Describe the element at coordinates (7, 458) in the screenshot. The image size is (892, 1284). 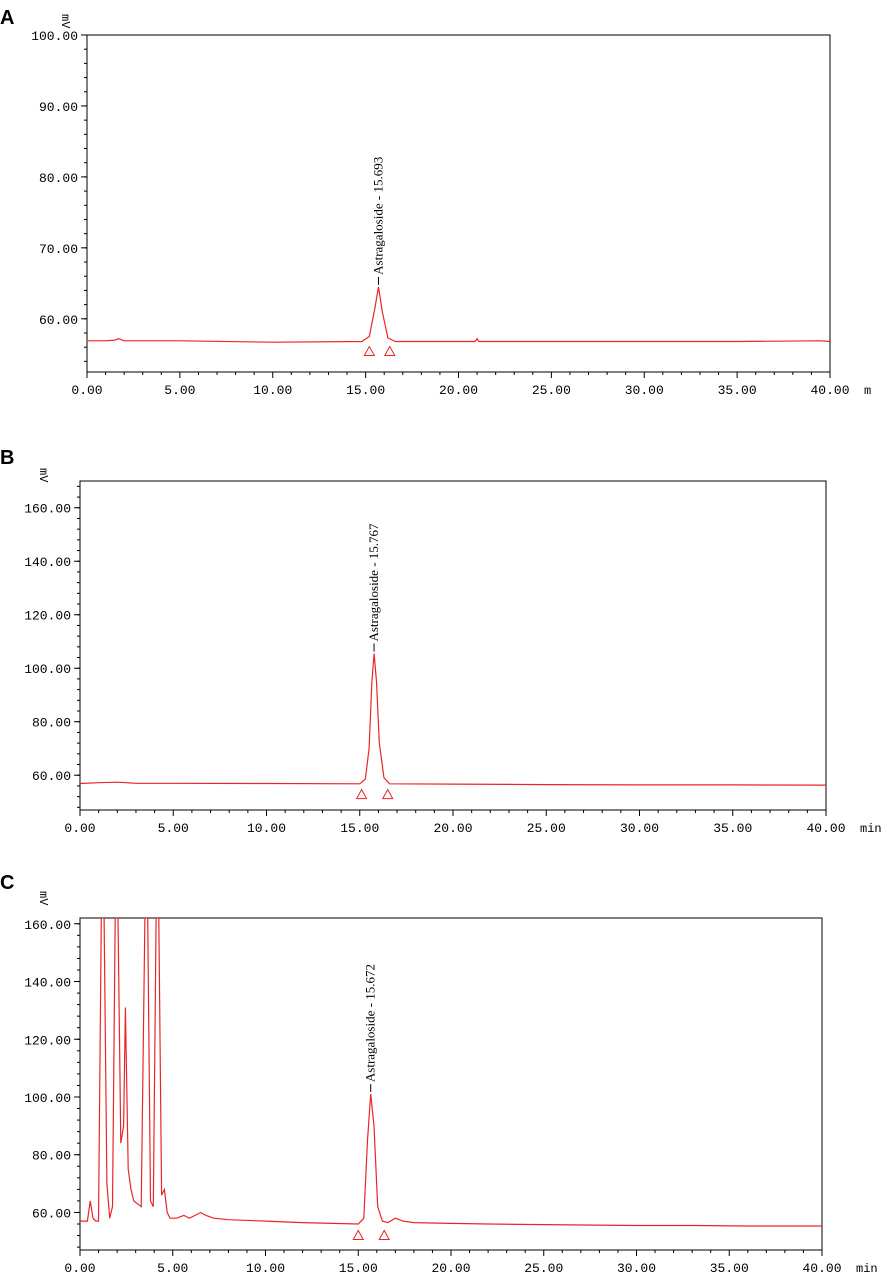
I see `panel-letter: B` at that location.